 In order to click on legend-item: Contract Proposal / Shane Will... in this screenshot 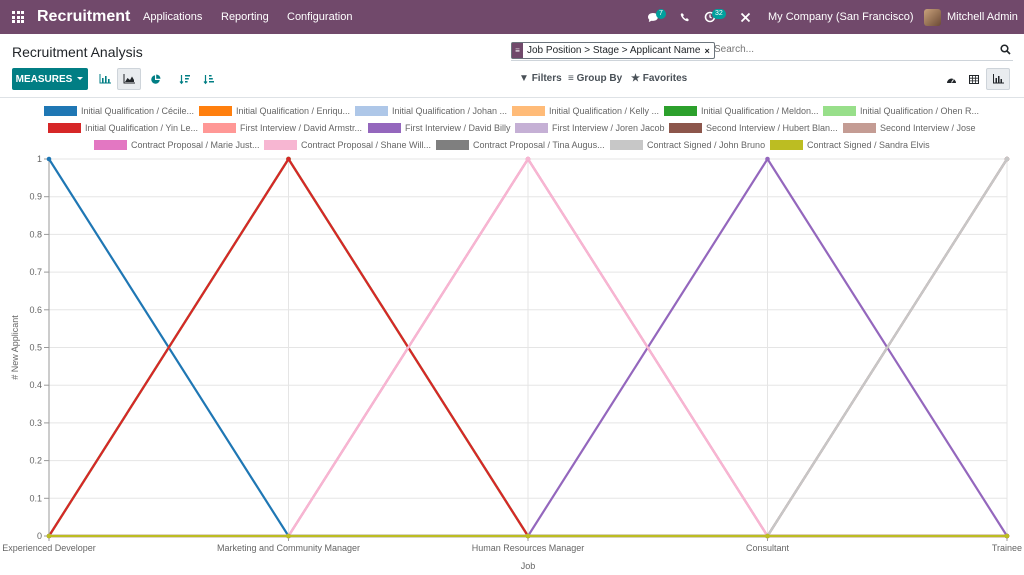, I will do `click(347, 145)`.